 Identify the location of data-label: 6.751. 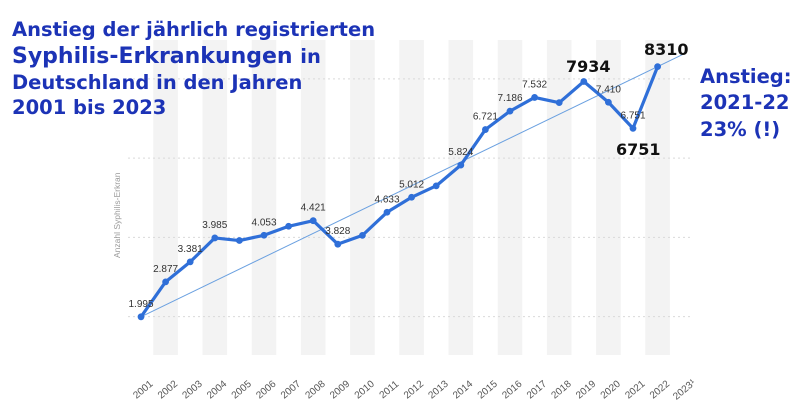
(632, 115).